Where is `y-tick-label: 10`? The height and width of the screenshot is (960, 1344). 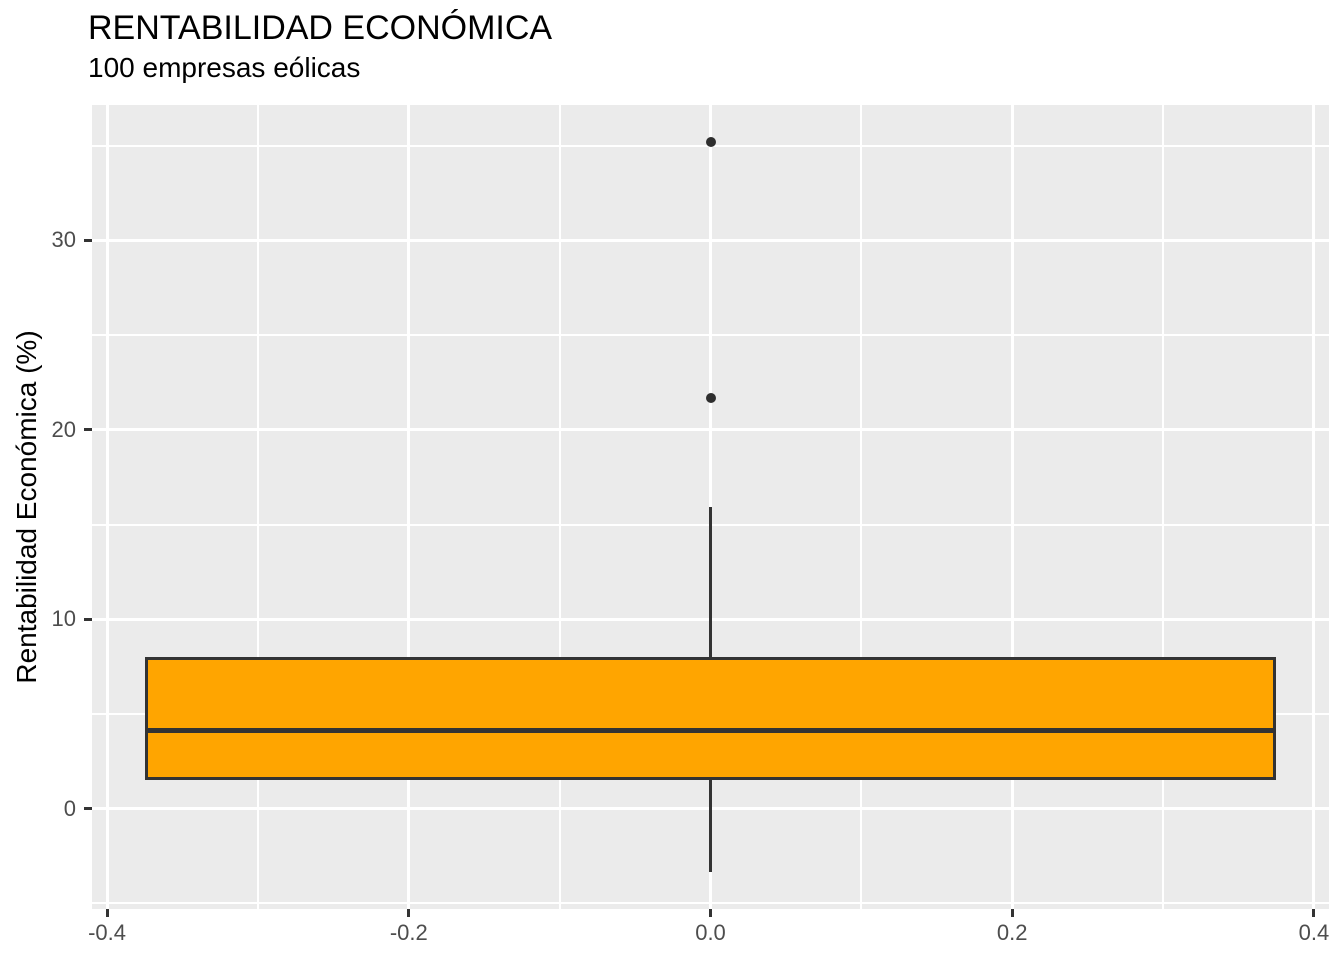
y-tick-label: 10 is located at coordinates (63, 619).